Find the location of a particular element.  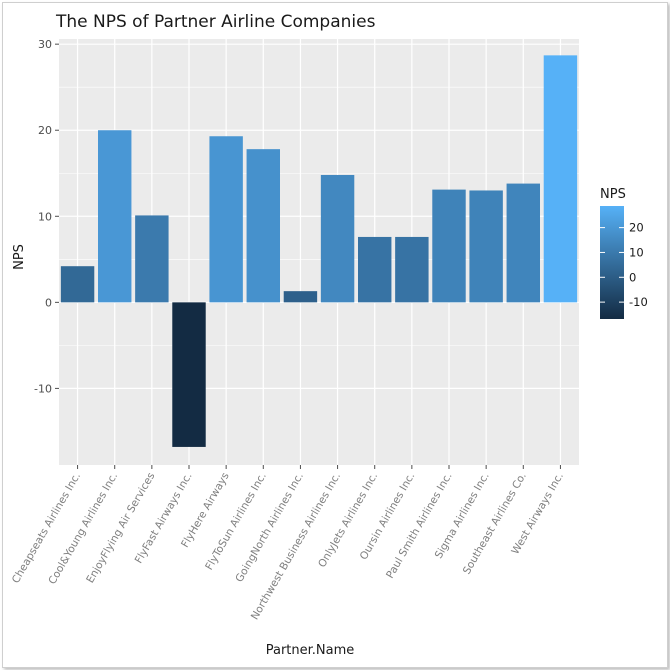

y-tick-label: 10 is located at coordinates (45, 216).